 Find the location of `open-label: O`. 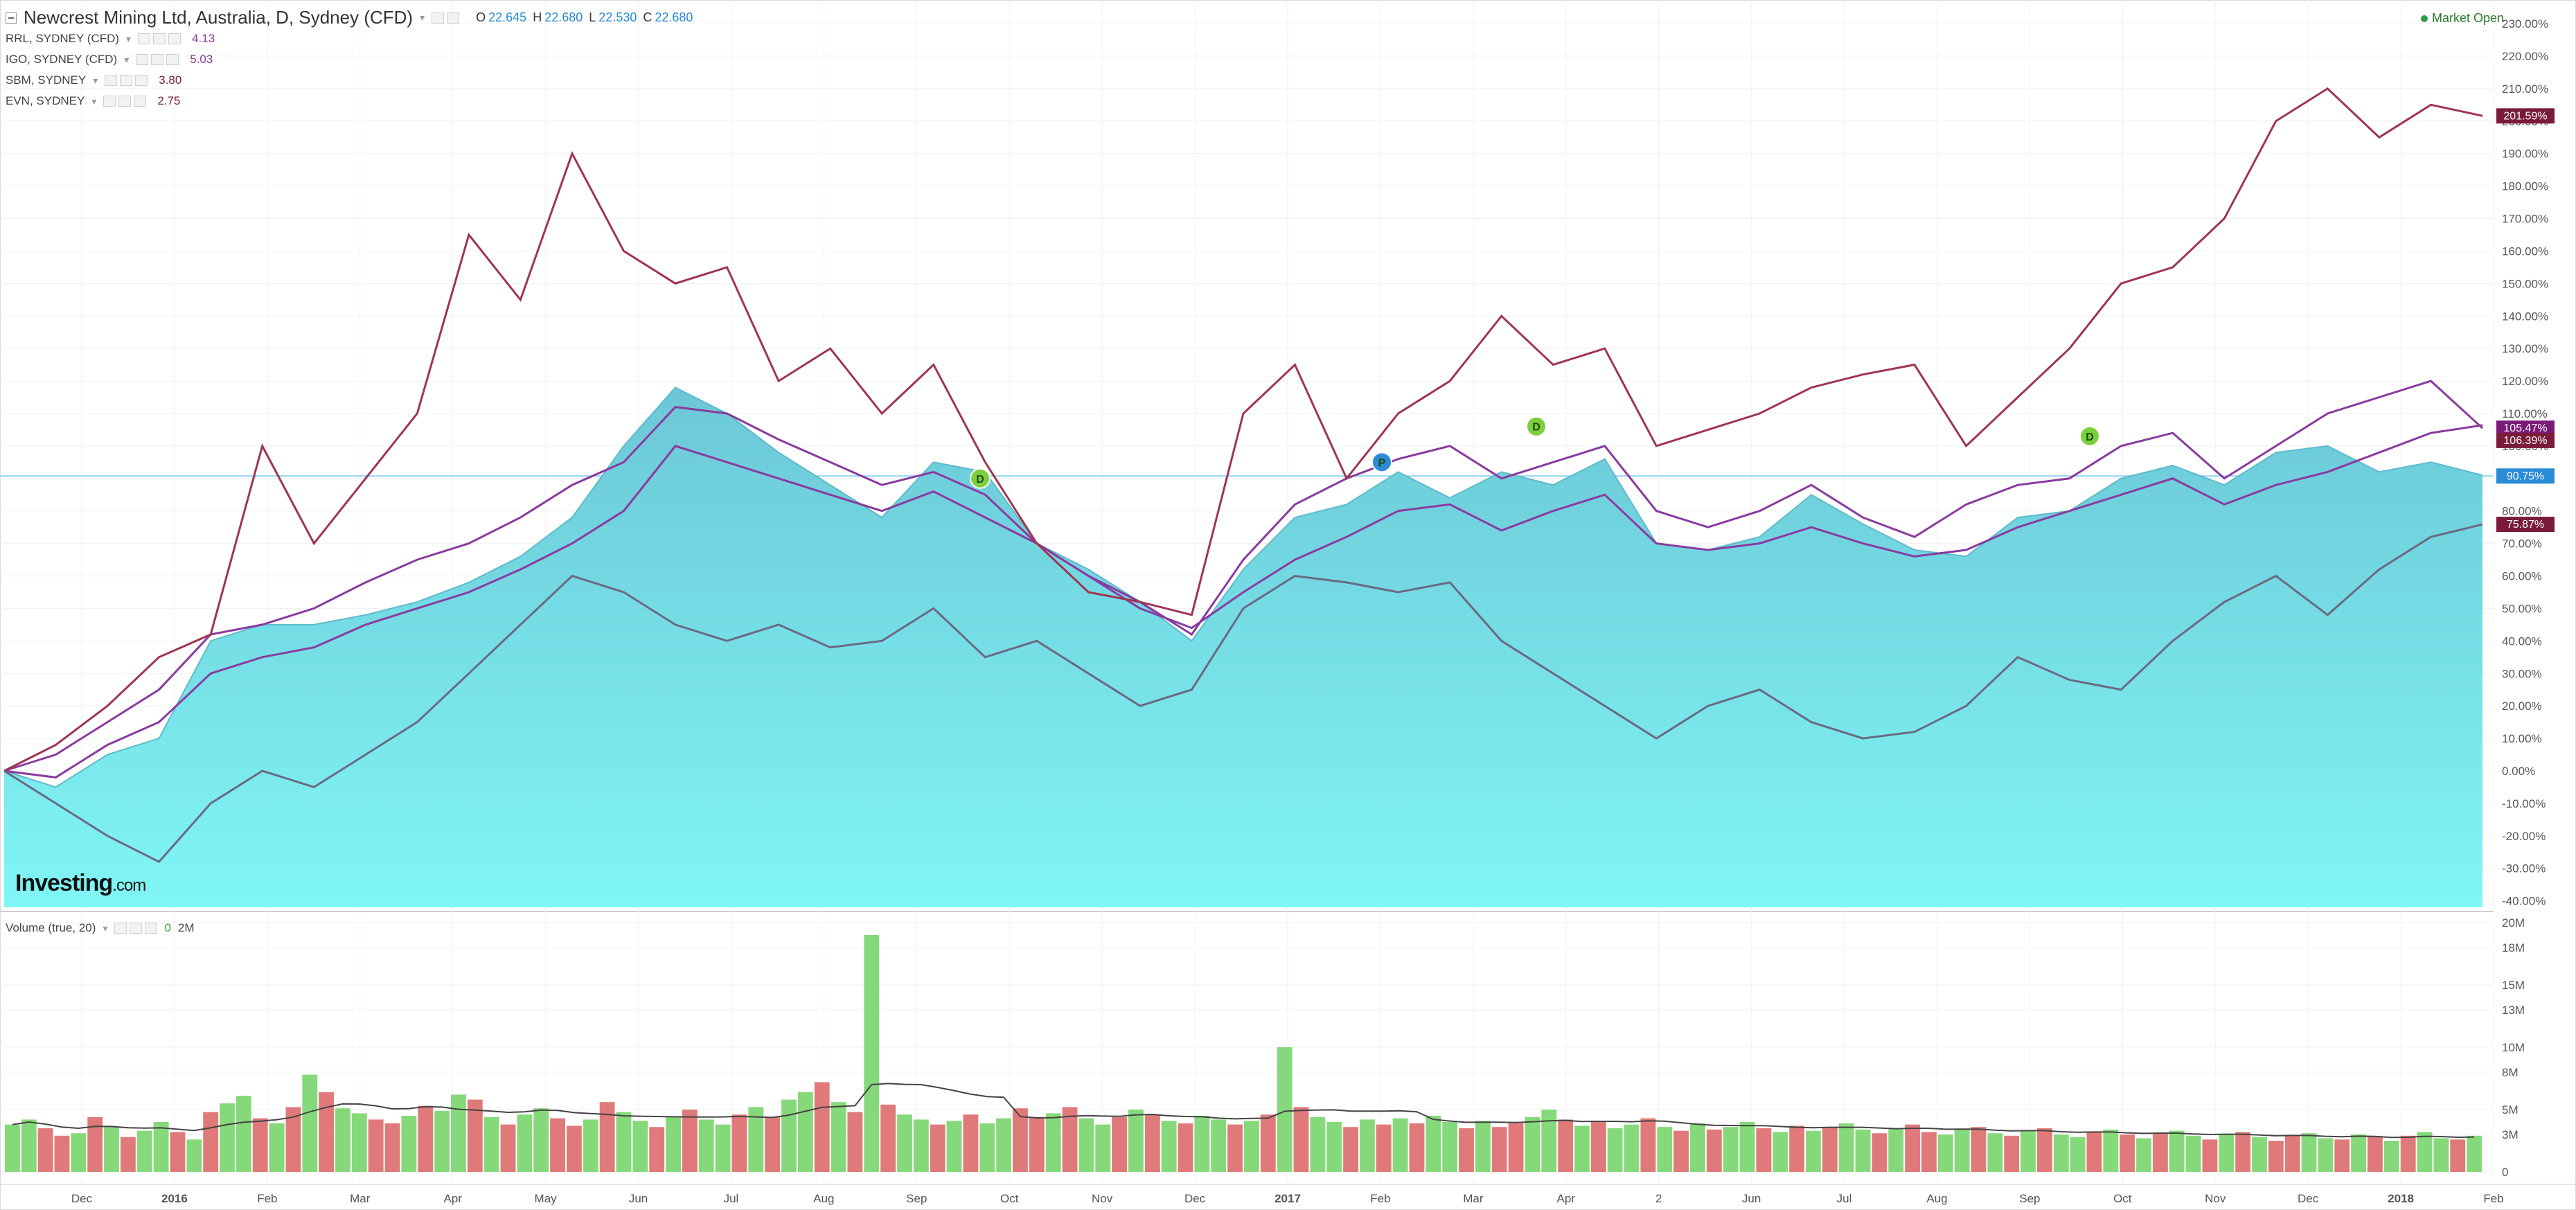

open-label: O is located at coordinates (481, 17).